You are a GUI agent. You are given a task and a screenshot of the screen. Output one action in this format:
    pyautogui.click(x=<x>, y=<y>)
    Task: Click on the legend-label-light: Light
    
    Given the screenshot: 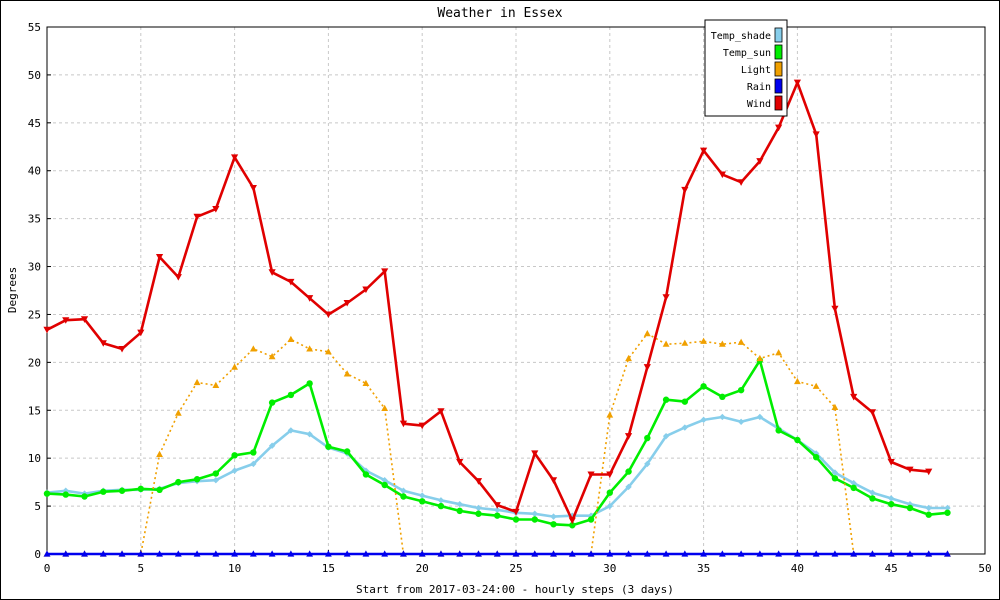 What is the action you would take?
    pyautogui.click(x=756, y=70)
    